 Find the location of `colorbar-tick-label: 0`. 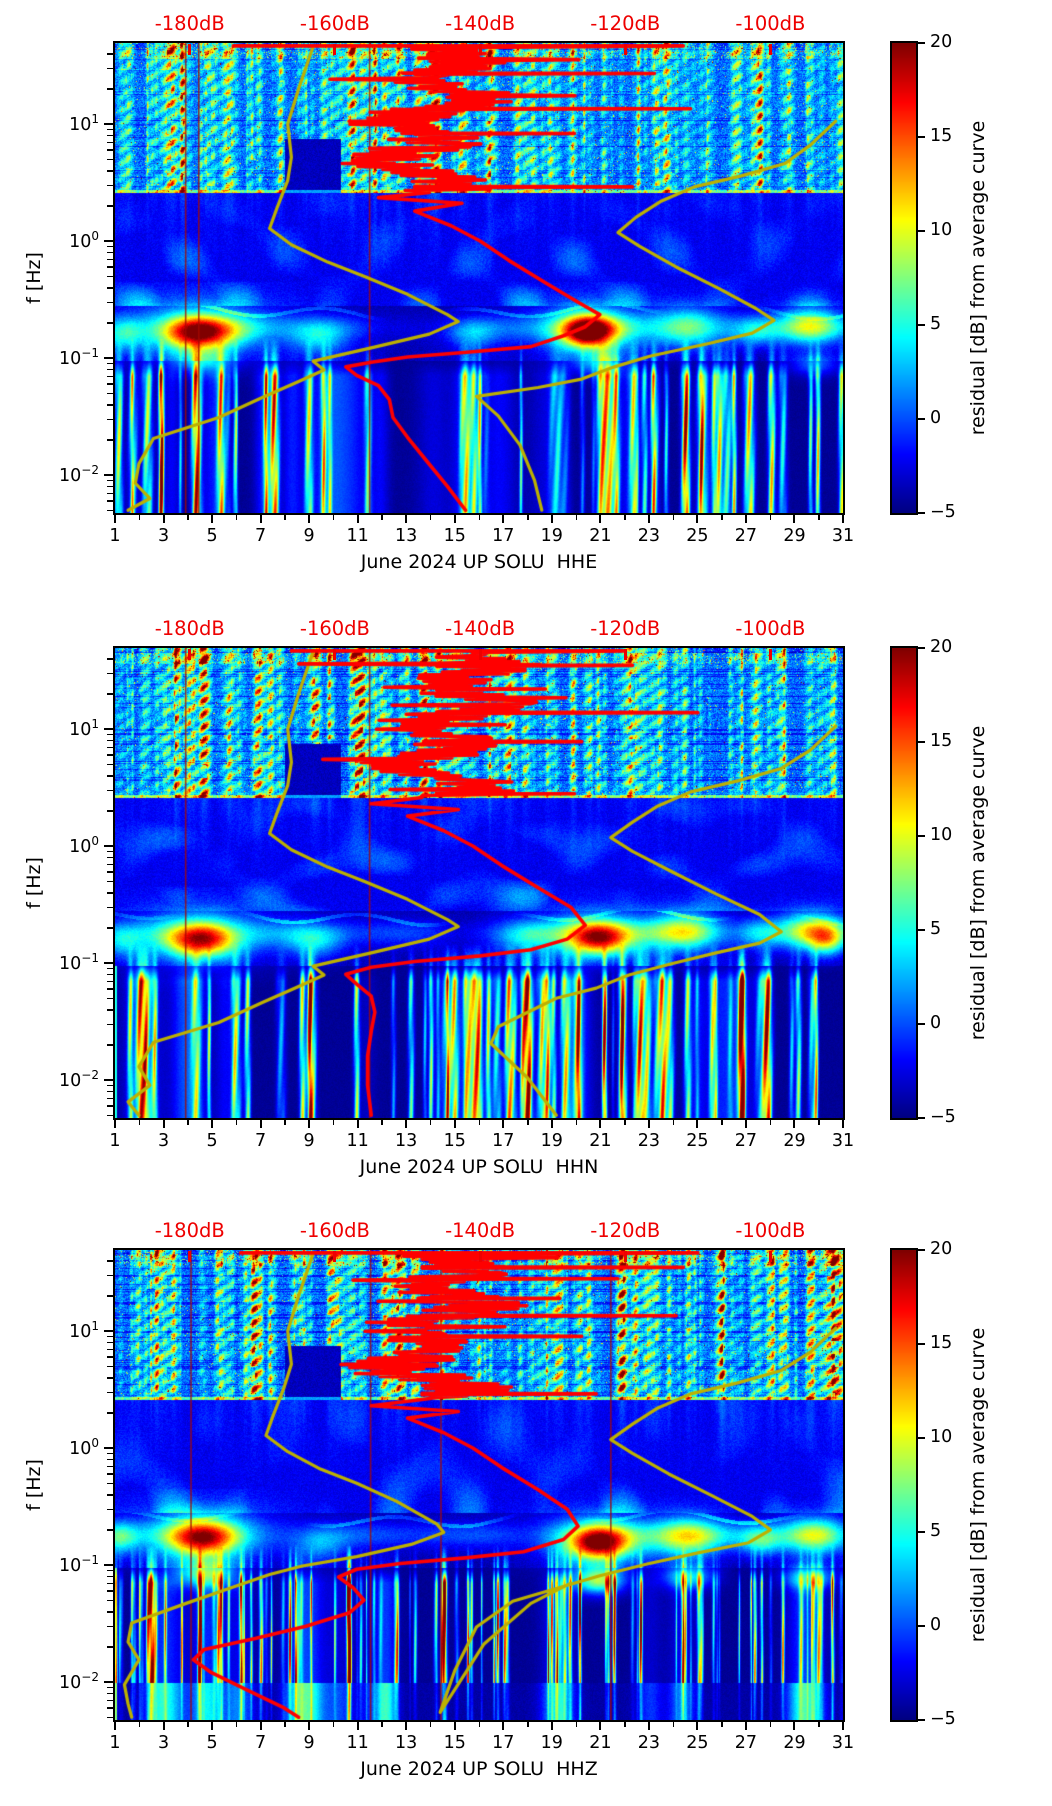

colorbar-tick-label: 0 is located at coordinates (936, 418).